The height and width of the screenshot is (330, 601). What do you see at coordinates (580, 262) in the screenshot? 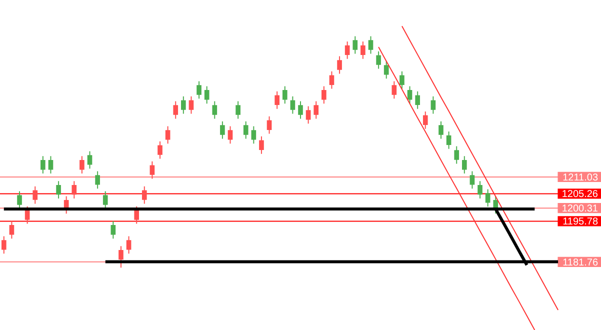
I see `y-tick-label: 1181.76` at bounding box center [580, 262].